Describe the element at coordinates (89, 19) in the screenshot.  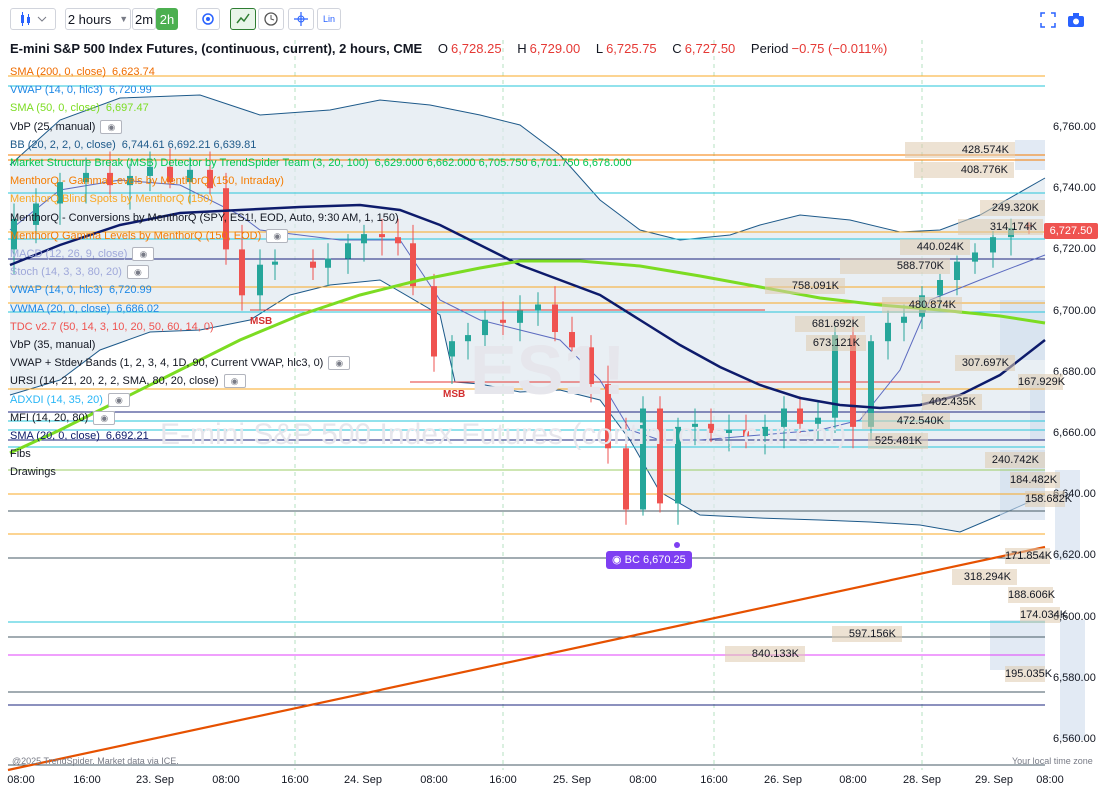
I see `interval-label: 2 hours` at that location.